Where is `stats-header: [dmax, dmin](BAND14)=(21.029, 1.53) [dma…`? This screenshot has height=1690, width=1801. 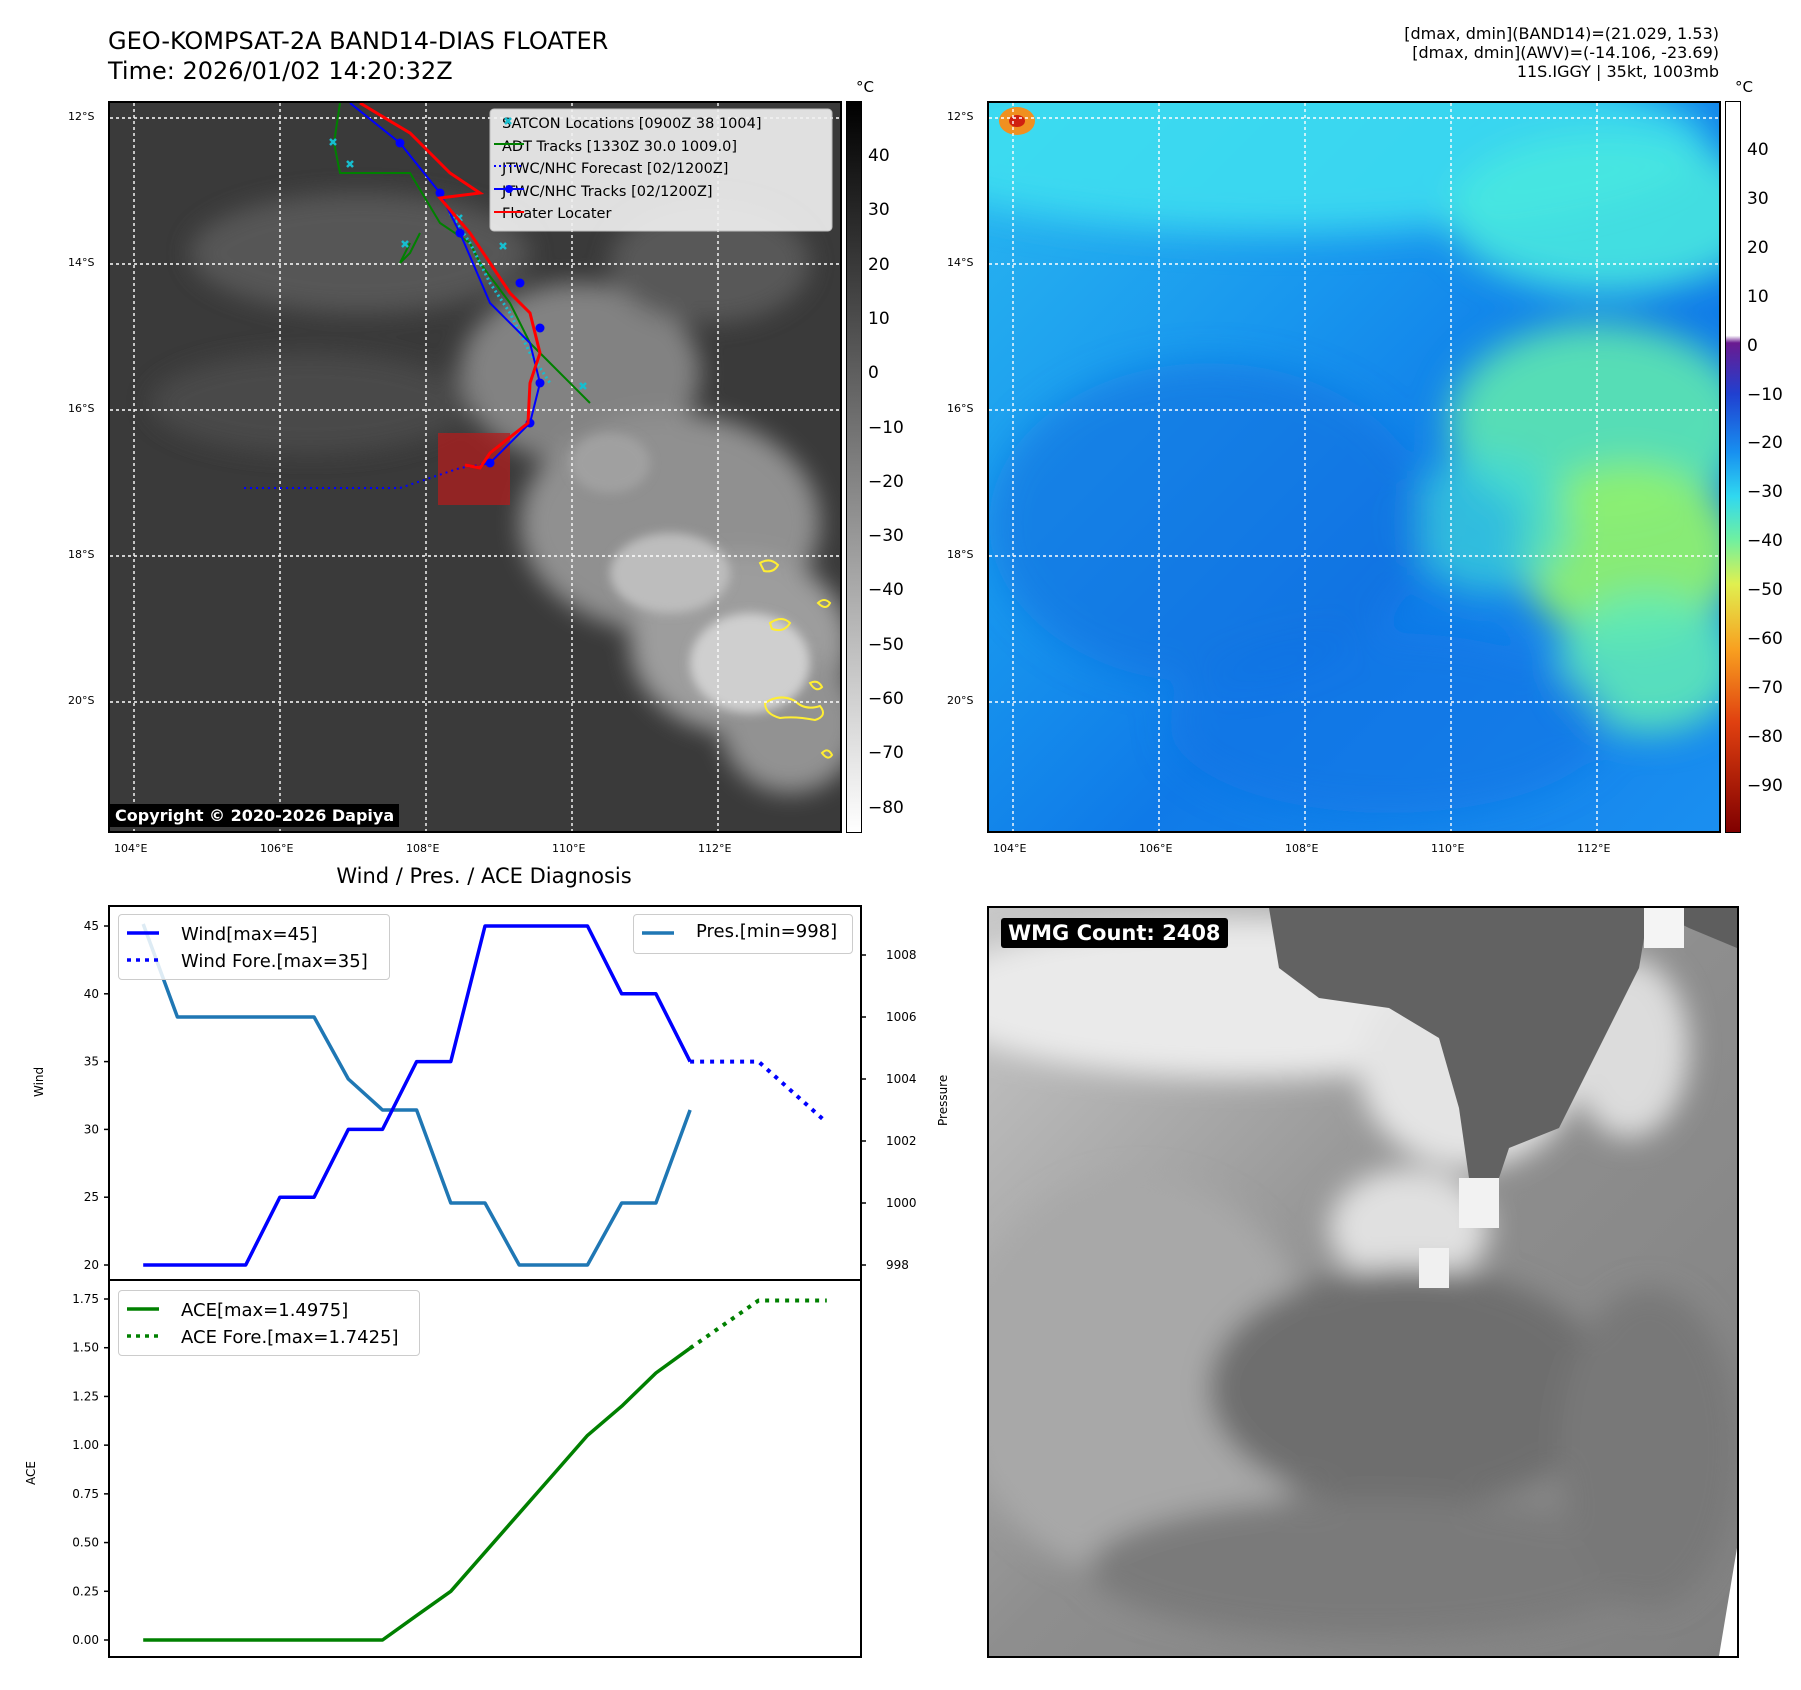
stats-header: [dmax, dmin](BAND14)=(21.029, 1.53) [dma… is located at coordinates (1419, 52).